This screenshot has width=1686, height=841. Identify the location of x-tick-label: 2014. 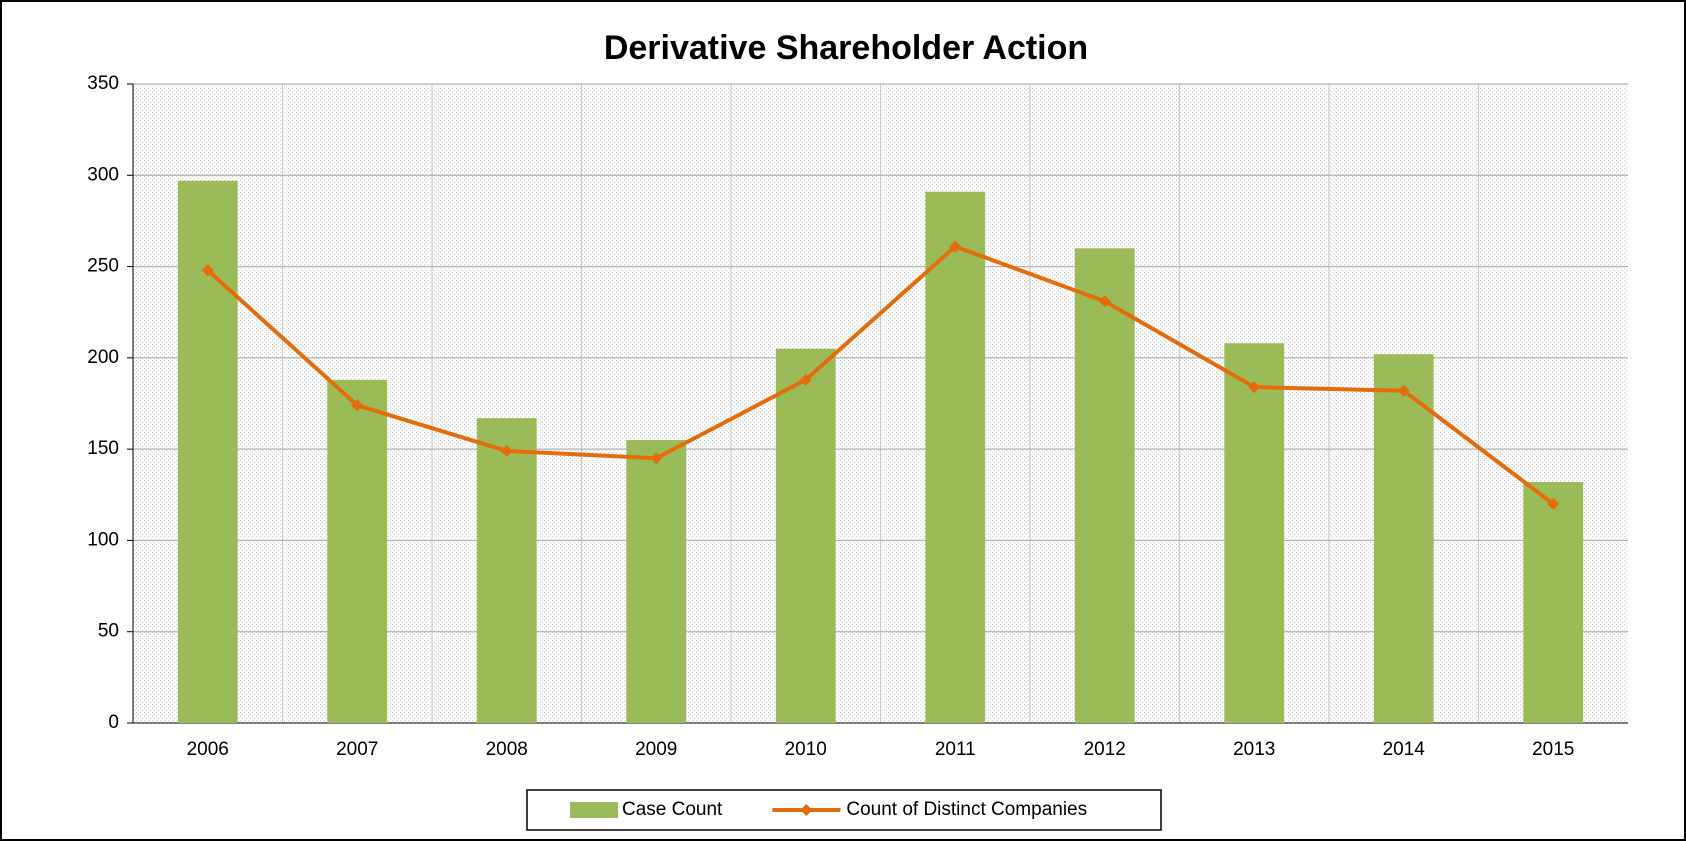
(1404, 749).